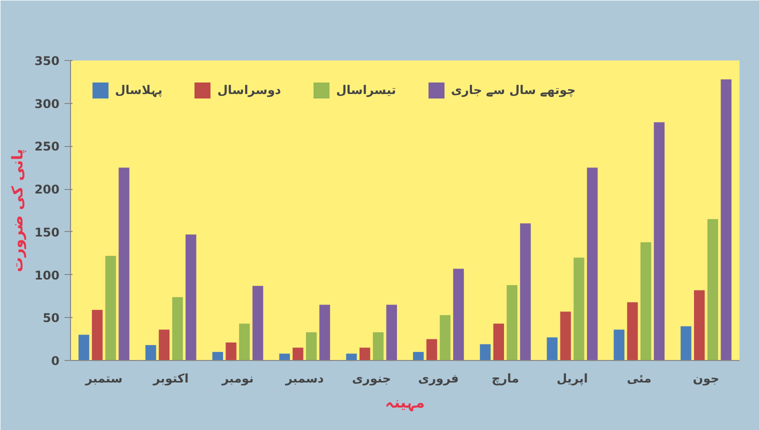 The image size is (759, 430). Describe the element at coordinates (366, 90) in the screenshot. I see `legend-label: تیسراسال` at that location.